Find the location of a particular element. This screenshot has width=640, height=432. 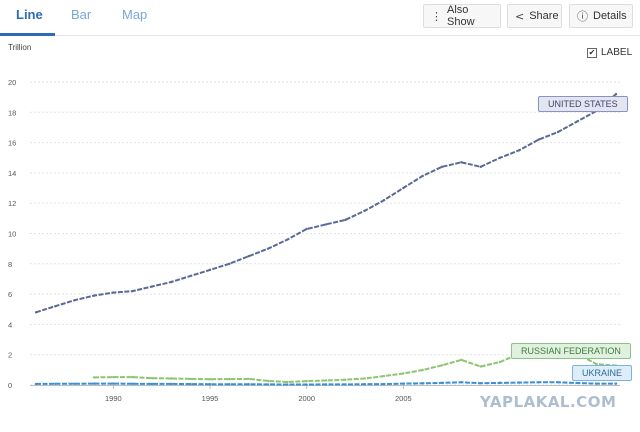

label-toggle: ✔ LABEL is located at coordinates (609, 52).